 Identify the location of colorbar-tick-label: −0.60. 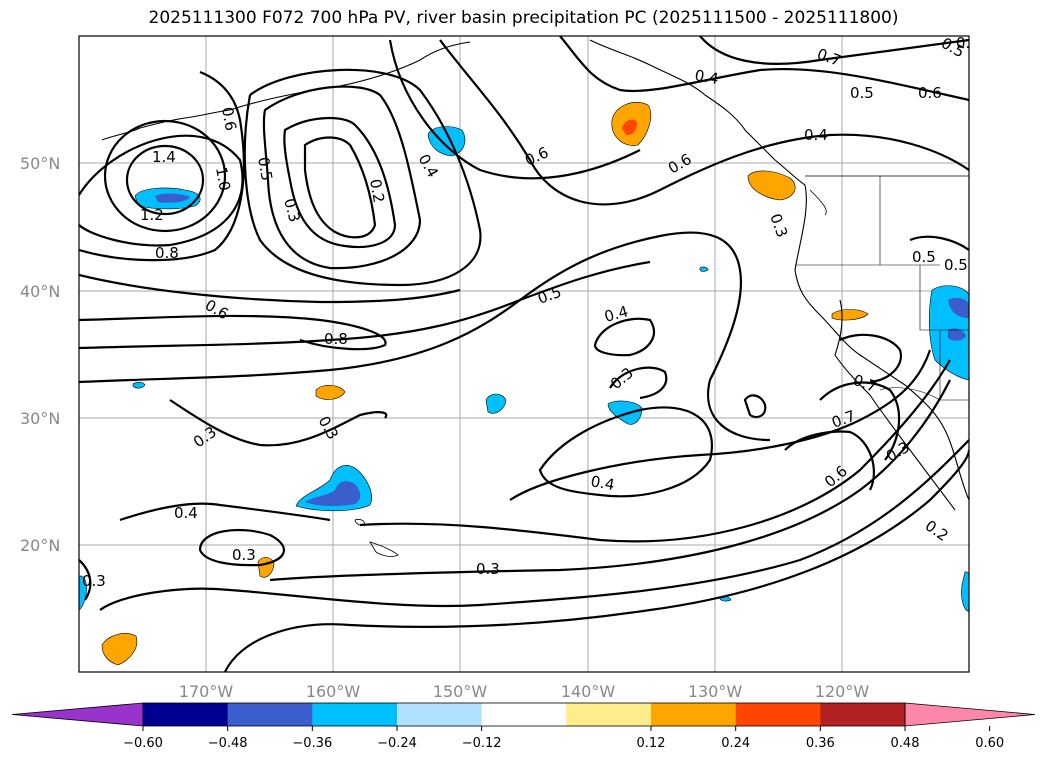
(143, 743).